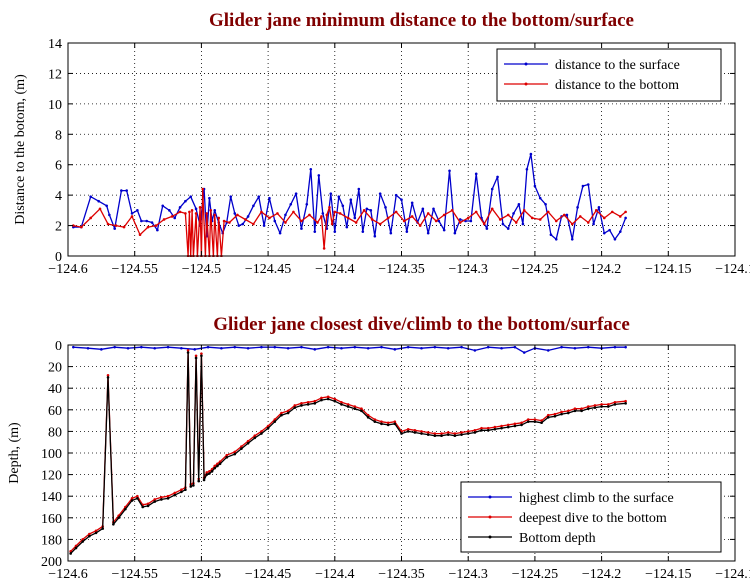 The image size is (750, 583). Describe the element at coordinates (467, 574) in the screenshot. I see `x-tick-label: −124.3` at that location.